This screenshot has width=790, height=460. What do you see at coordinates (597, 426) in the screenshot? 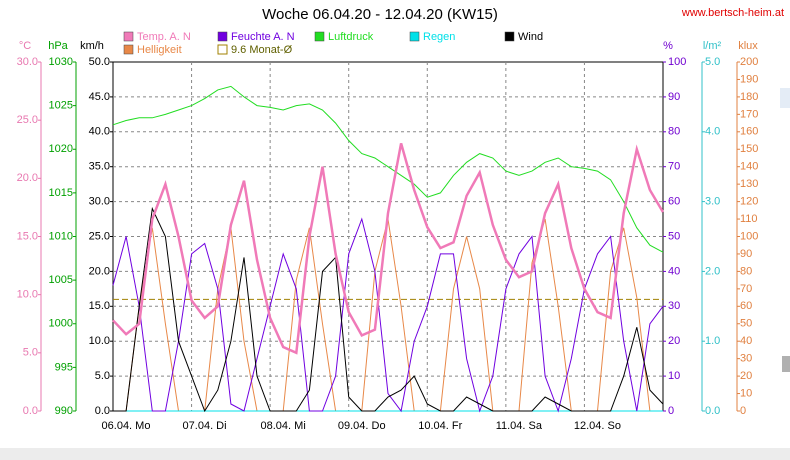
I see `x-tick-label: 12.04. So` at bounding box center [597, 426].